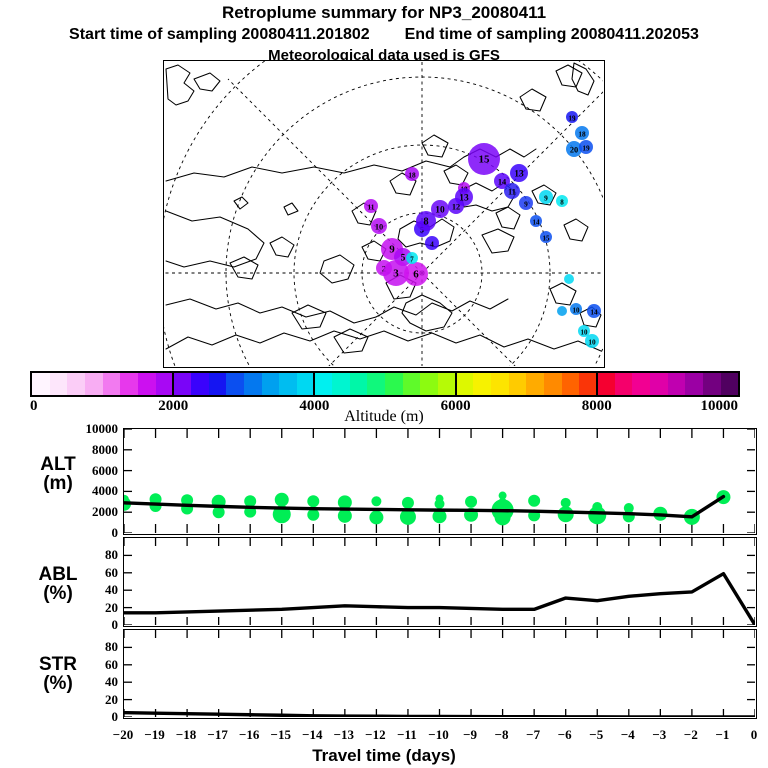 Image resolution: width=768 pixels, height=768 pixels. Describe the element at coordinates (58, 664) in the screenshot. I see `str-label-line1: STR` at that location.